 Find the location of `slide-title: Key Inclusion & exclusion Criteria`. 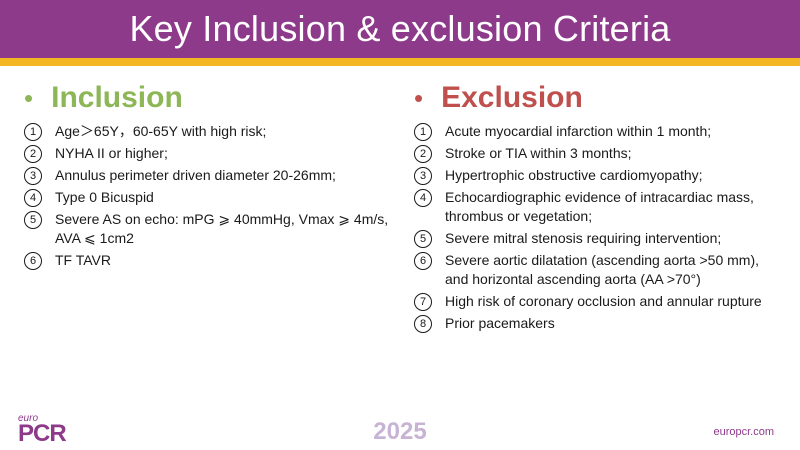

slide-title: Key Inclusion & exclusion Criteria is located at coordinates (400, 28).